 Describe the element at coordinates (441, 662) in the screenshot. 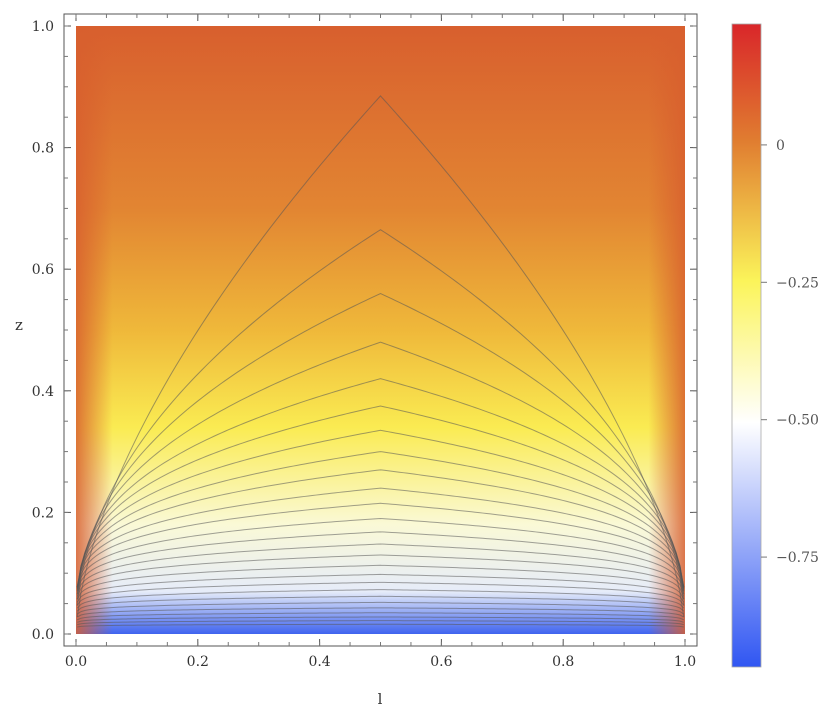

I see `x-tick-label: 0.6` at that location.